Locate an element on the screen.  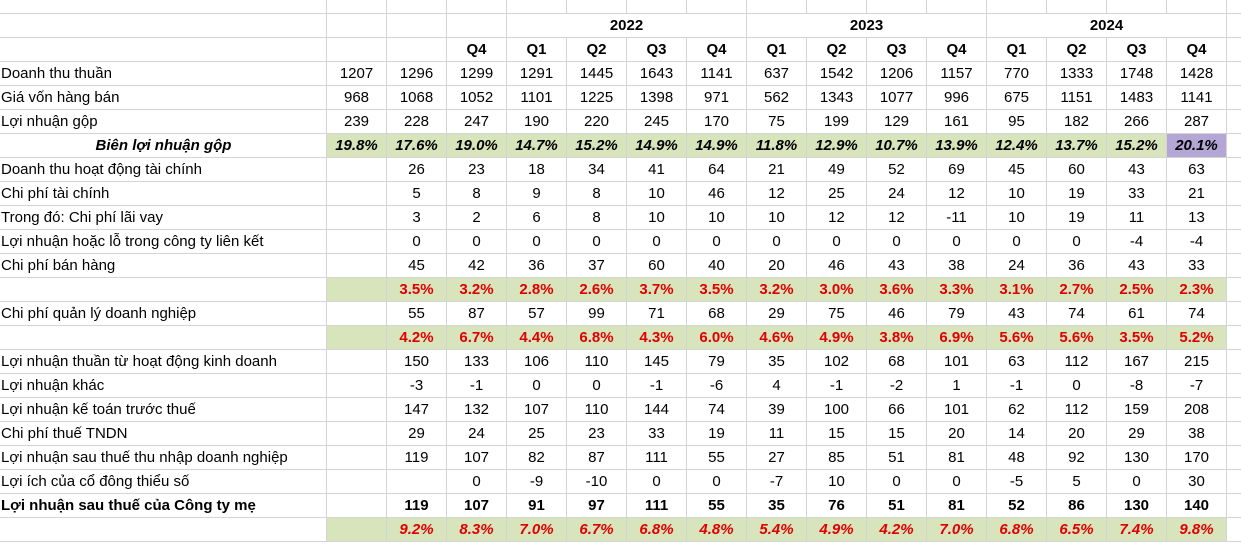
value-cell: 996 is located at coordinates (957, 98).